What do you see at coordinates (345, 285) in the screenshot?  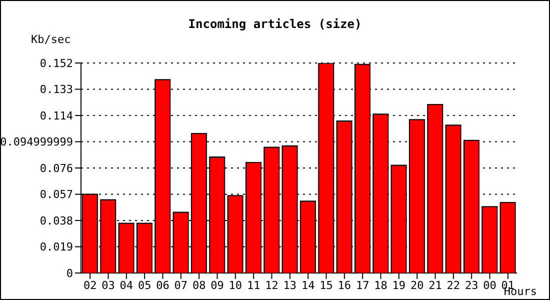 I see `x-tick-label: 16` at bounding box center [345, 285].